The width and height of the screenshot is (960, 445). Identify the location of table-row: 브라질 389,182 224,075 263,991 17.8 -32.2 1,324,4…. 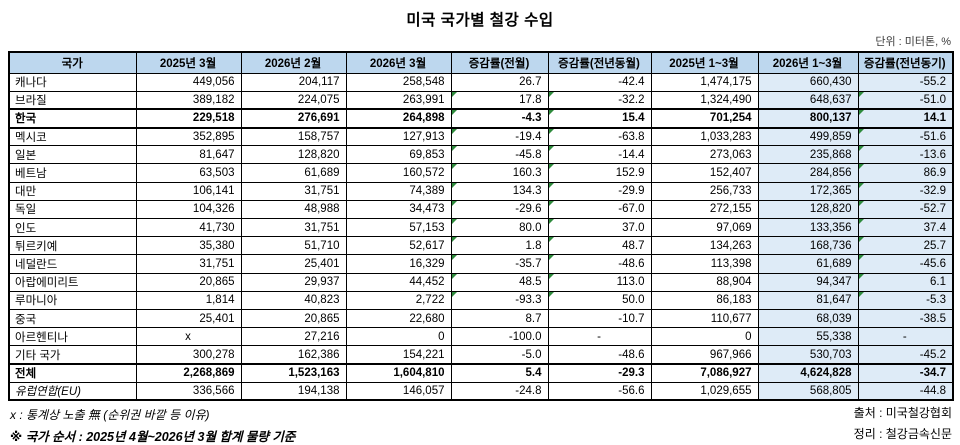
(481, 100).